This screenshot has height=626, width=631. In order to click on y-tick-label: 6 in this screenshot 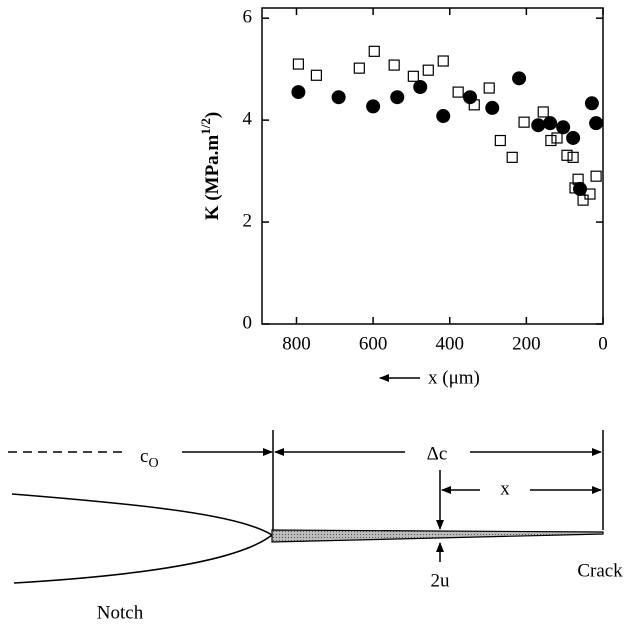, I will do `click(248, 17)`.